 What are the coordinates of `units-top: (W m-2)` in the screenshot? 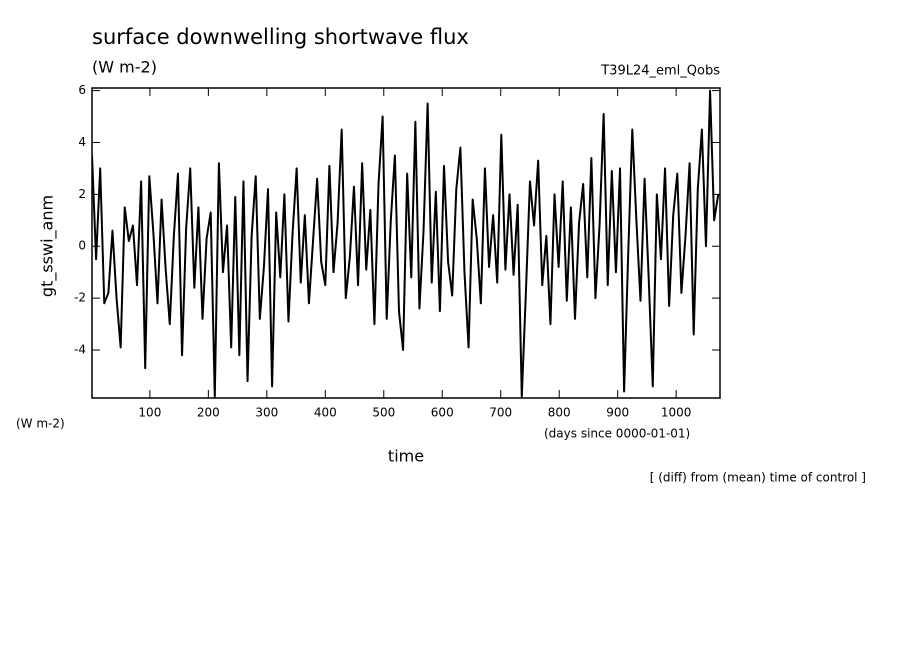 It's located at (124, 67).